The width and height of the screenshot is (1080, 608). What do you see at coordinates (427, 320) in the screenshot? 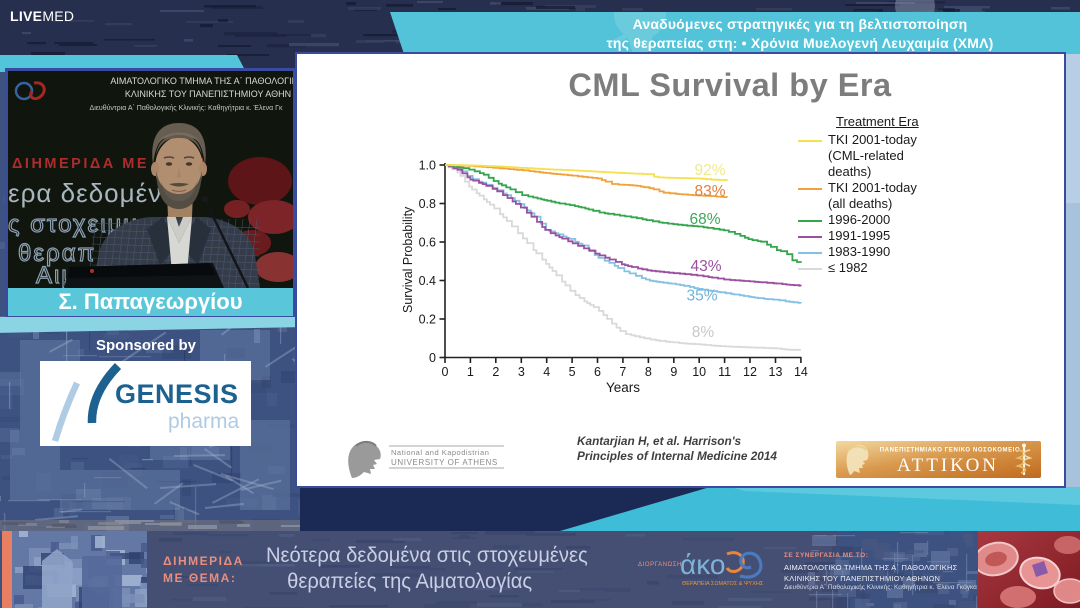
I see `svg-text: 0.2` at bounding box center [427, 320].